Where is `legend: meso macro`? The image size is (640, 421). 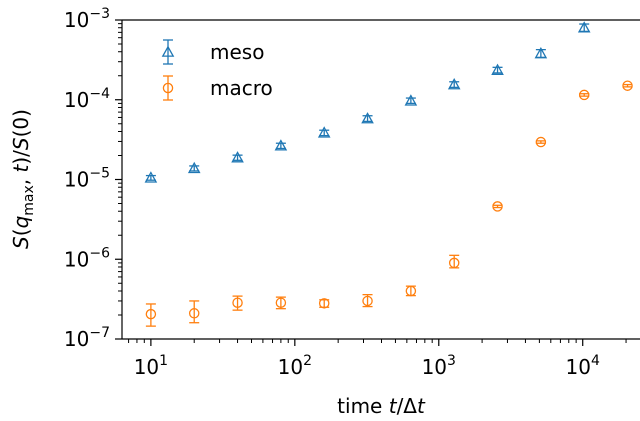
legend: meso macro is located at coordinates (217, 70).